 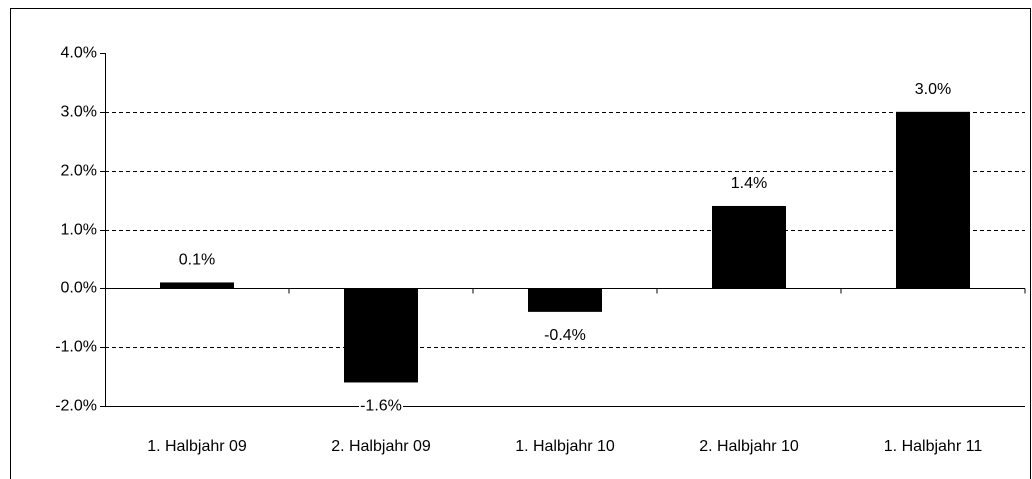 What do you see at coordinates (79, 288) in the screenshot?
I see `y-tick-label: 0.0%` at bounding box center [79, 288].